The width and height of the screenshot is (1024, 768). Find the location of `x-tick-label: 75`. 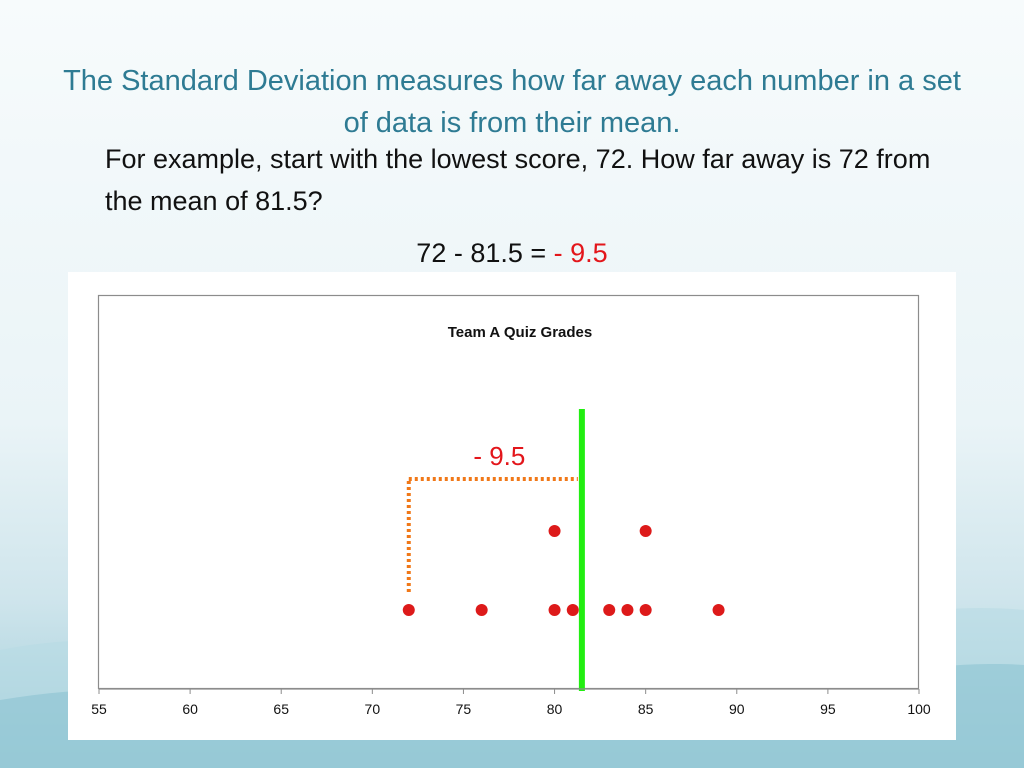

x-tick-label: 75 is located at coordinates (464, 709).